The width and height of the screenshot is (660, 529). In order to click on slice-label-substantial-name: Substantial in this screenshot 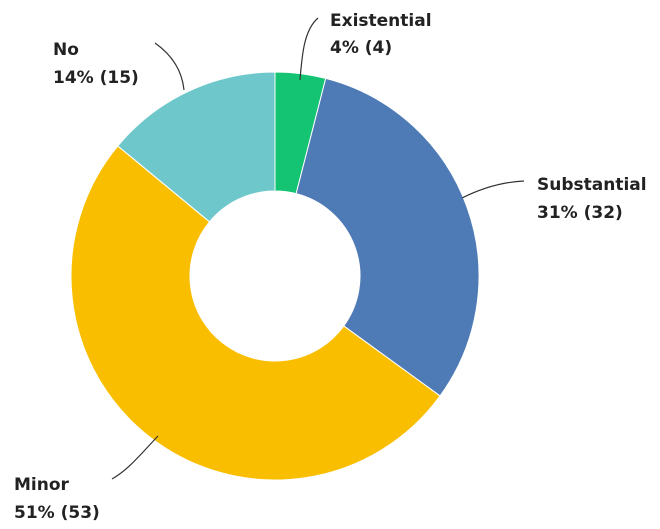, I will do `click(592, 185)`.